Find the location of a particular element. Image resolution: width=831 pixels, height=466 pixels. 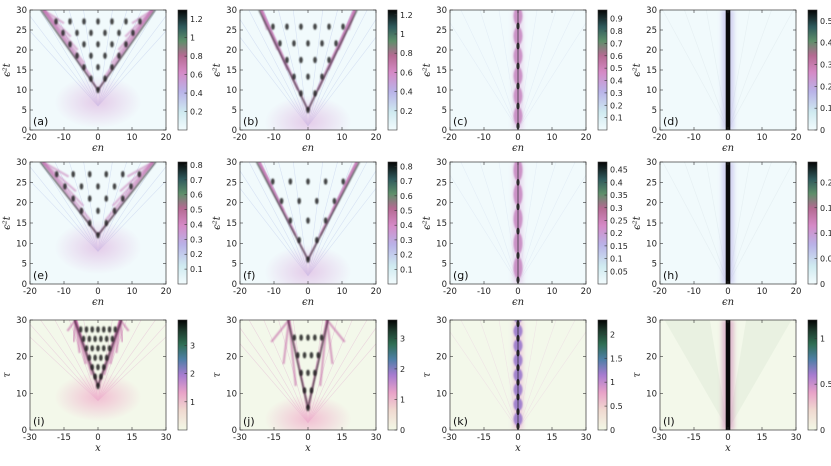

colorbar-tick-label: 3 is located at coordinates (402, 338).